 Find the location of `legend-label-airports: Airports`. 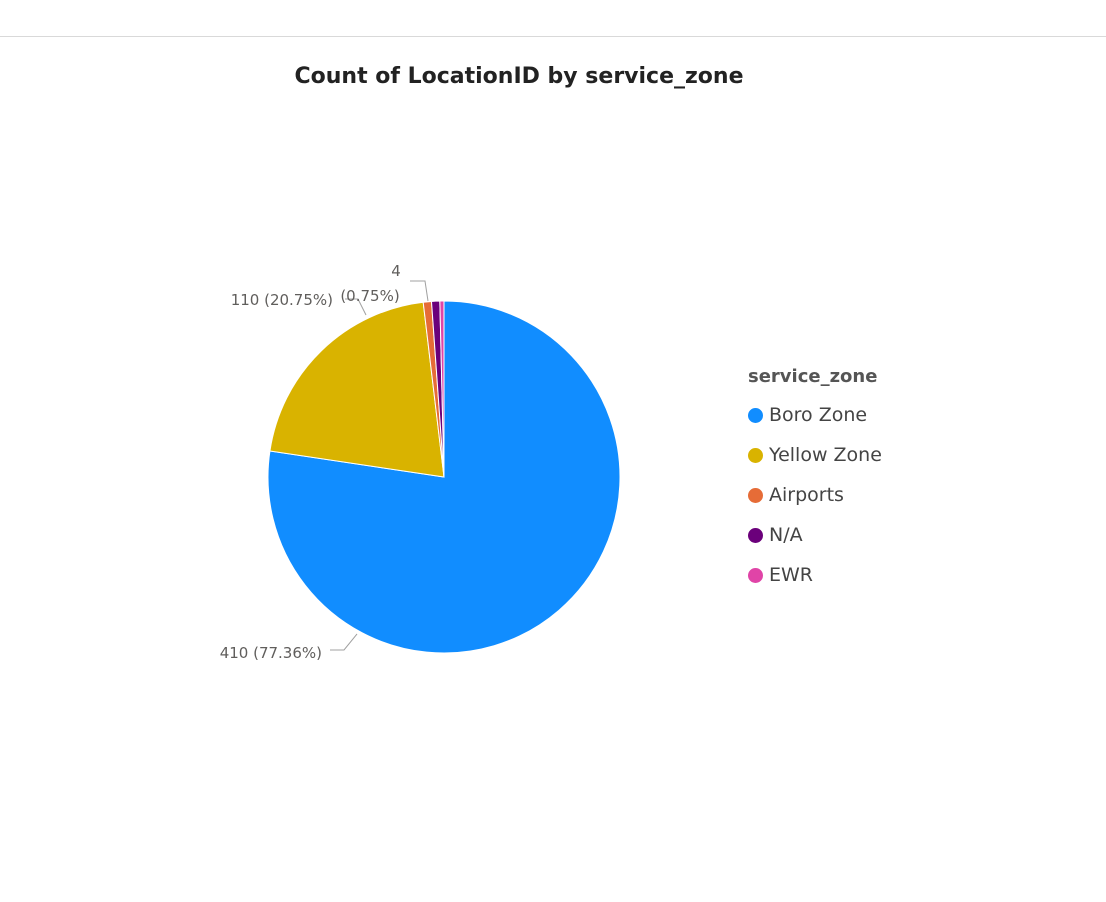

legend-label-airports: Airports is located at coordinates (806, 495).